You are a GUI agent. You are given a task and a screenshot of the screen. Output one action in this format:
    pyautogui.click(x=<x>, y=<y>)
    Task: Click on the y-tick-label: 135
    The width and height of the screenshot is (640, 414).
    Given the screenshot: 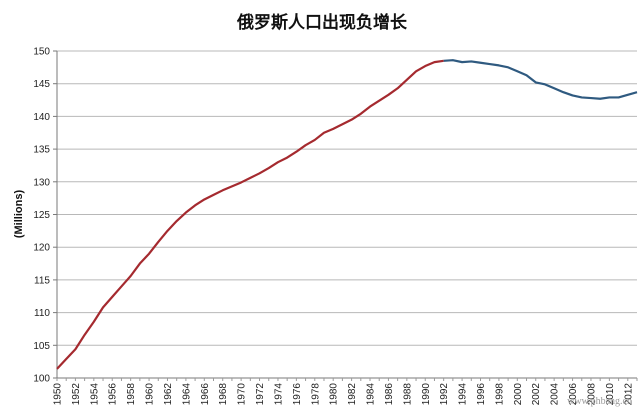 What is the action you would take?
    pyautogui.click(x=41, y=150)
    